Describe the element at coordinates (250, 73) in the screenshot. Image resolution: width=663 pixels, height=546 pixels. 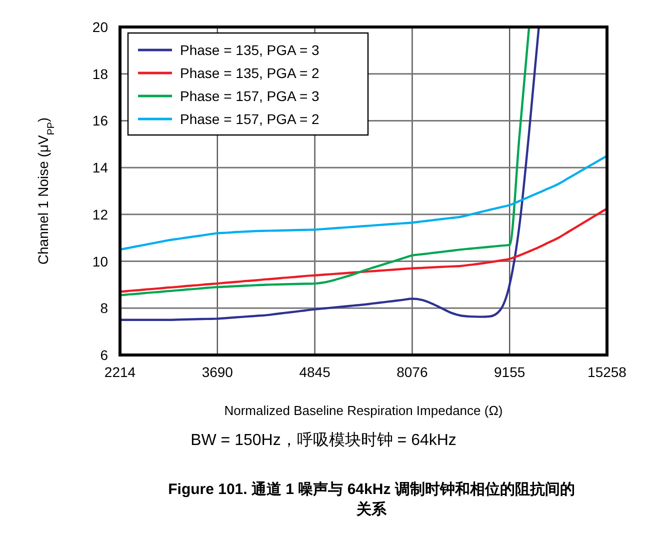
I see `legend-label: Phase = 135, PGA = 2` at that location.